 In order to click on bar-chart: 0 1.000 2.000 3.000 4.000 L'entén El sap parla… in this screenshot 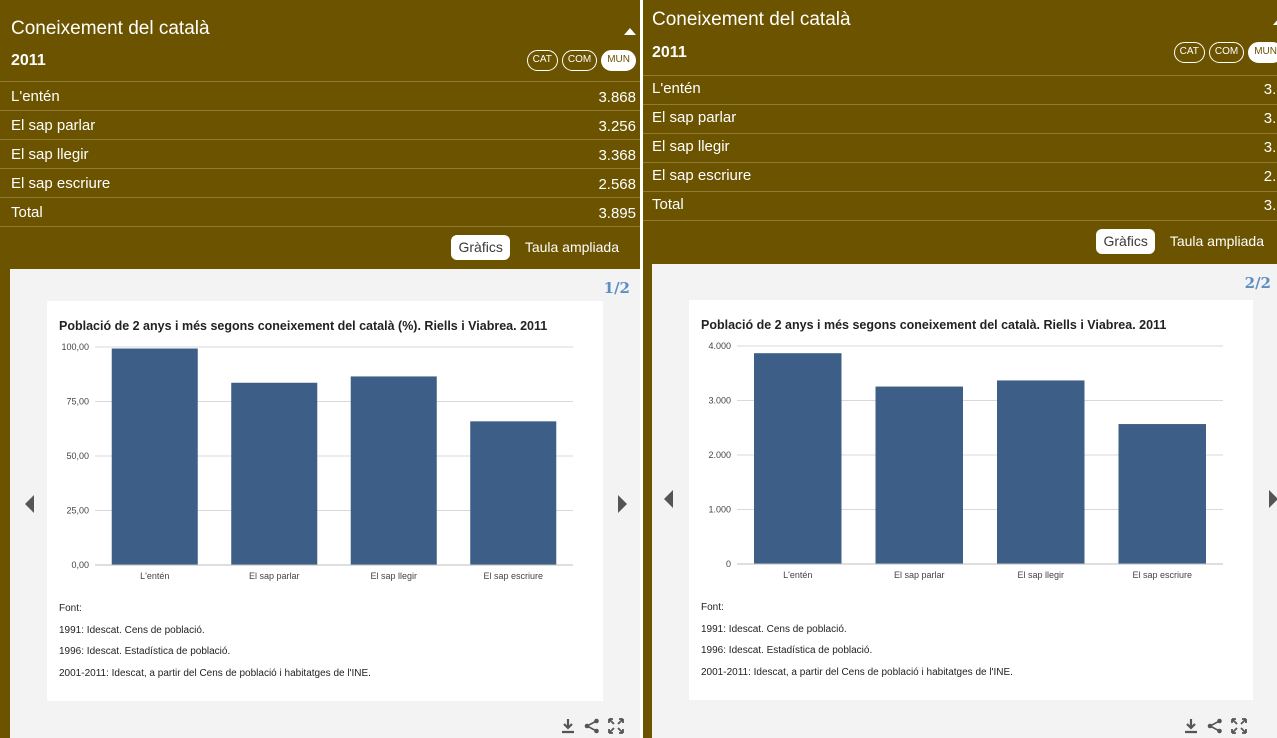, I will do `click(965, 460)`.